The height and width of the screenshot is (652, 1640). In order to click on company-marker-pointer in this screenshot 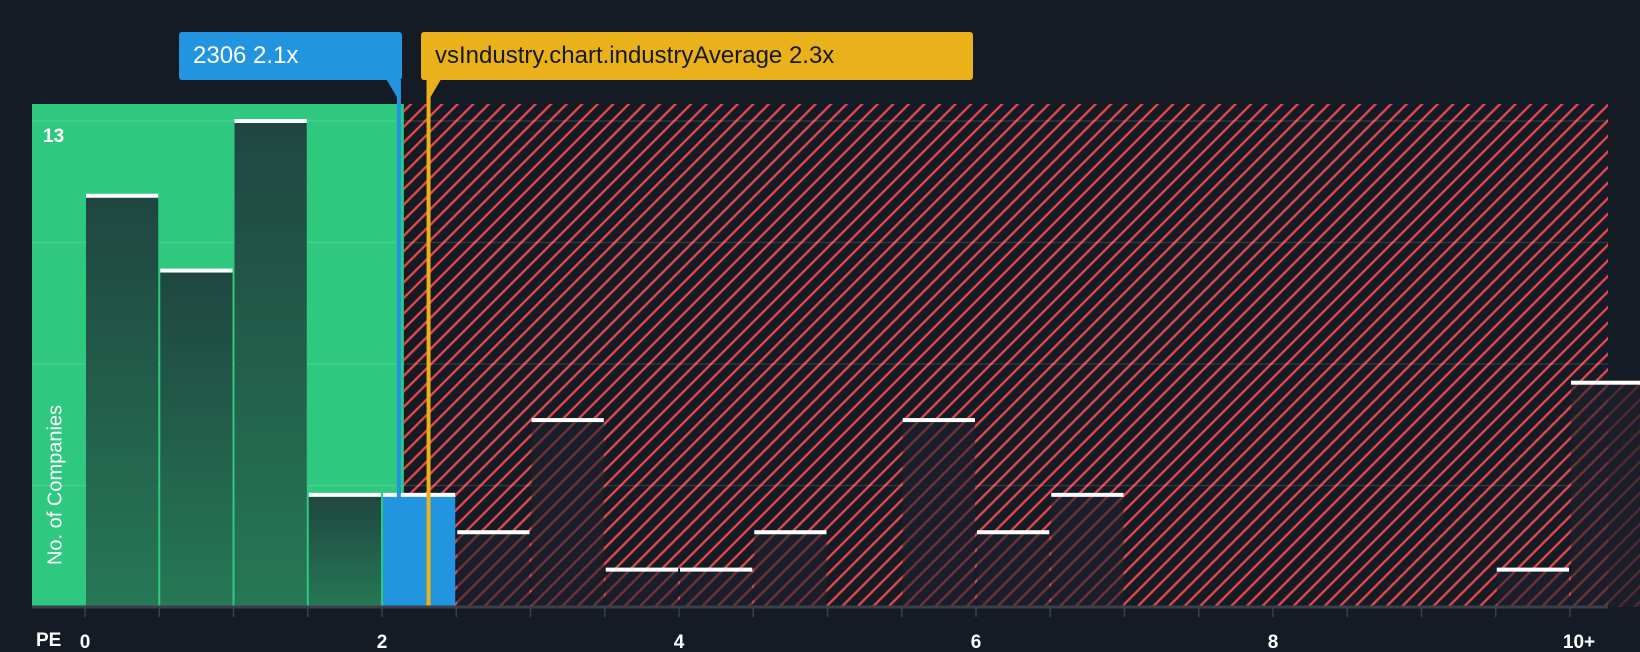, I will do `click(393, 92)`.